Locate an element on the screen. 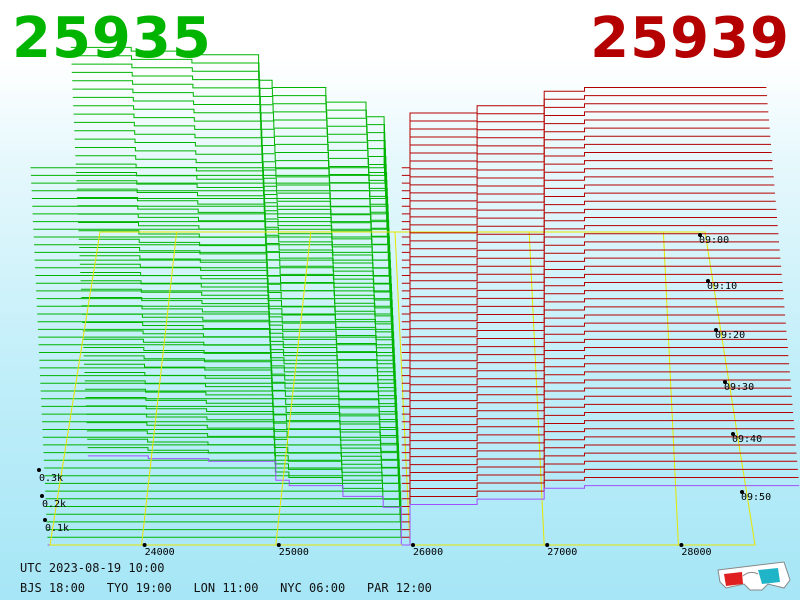 This screenshot has width=800, height=600. price-tick-label: 28000 is located at coordinates (696, 552).